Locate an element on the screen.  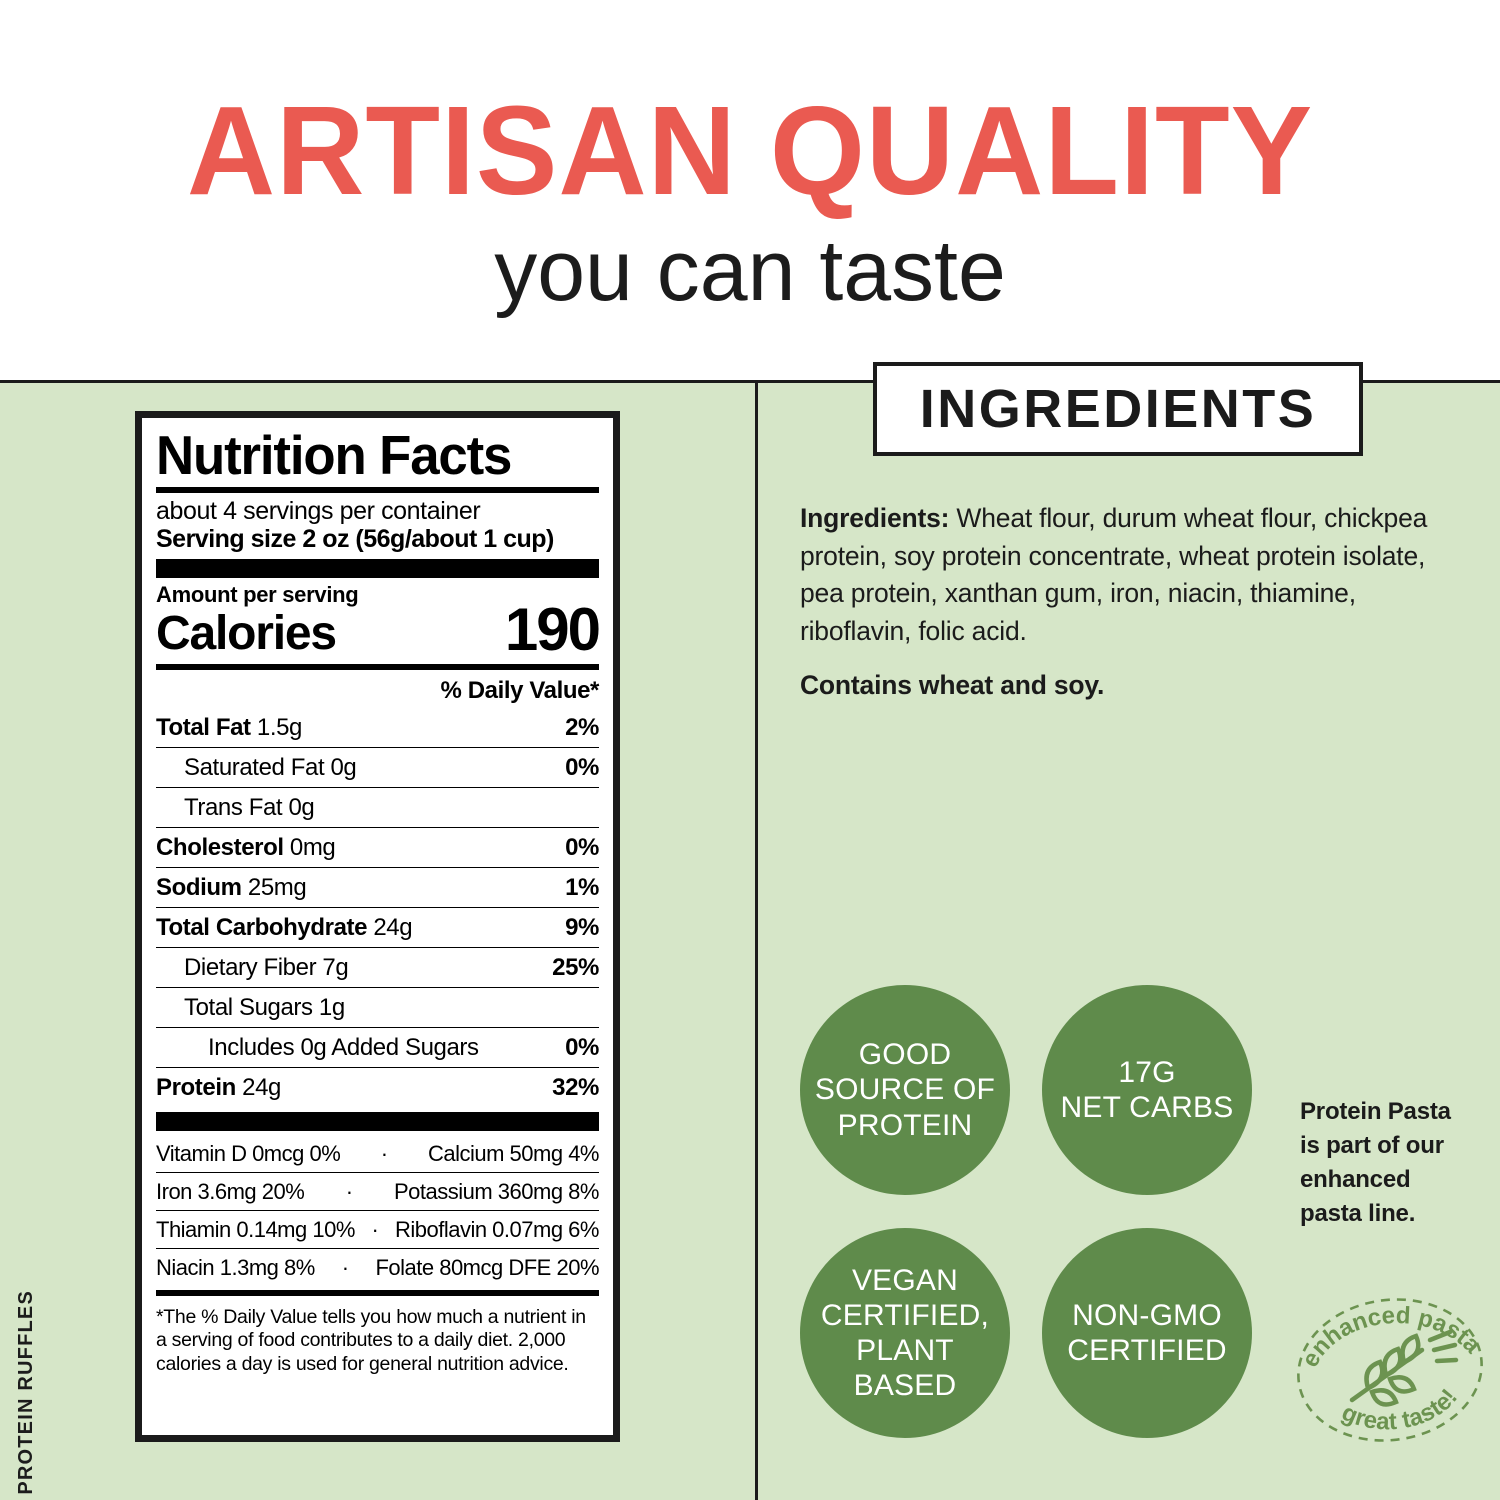
nutrient-row: Total Carbohydrate 24g 9% is located at coordinates (377, 927).